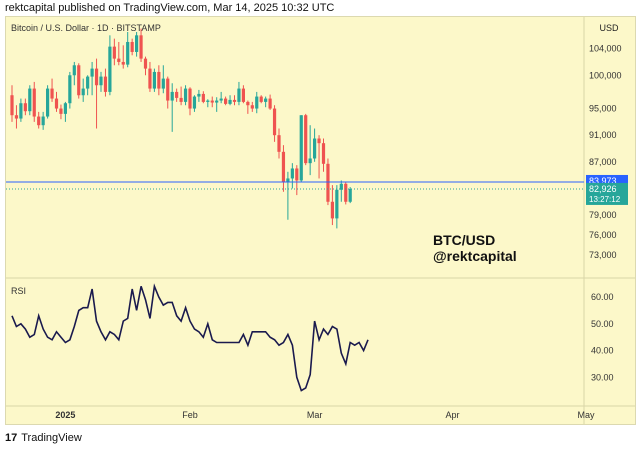 The width and height of the screenshot is (641, 450). What do you see at coordinates (475, 256) in the screenshot?
I see `annotation-handle: @rektcapital` at bounding box center [475, 256].